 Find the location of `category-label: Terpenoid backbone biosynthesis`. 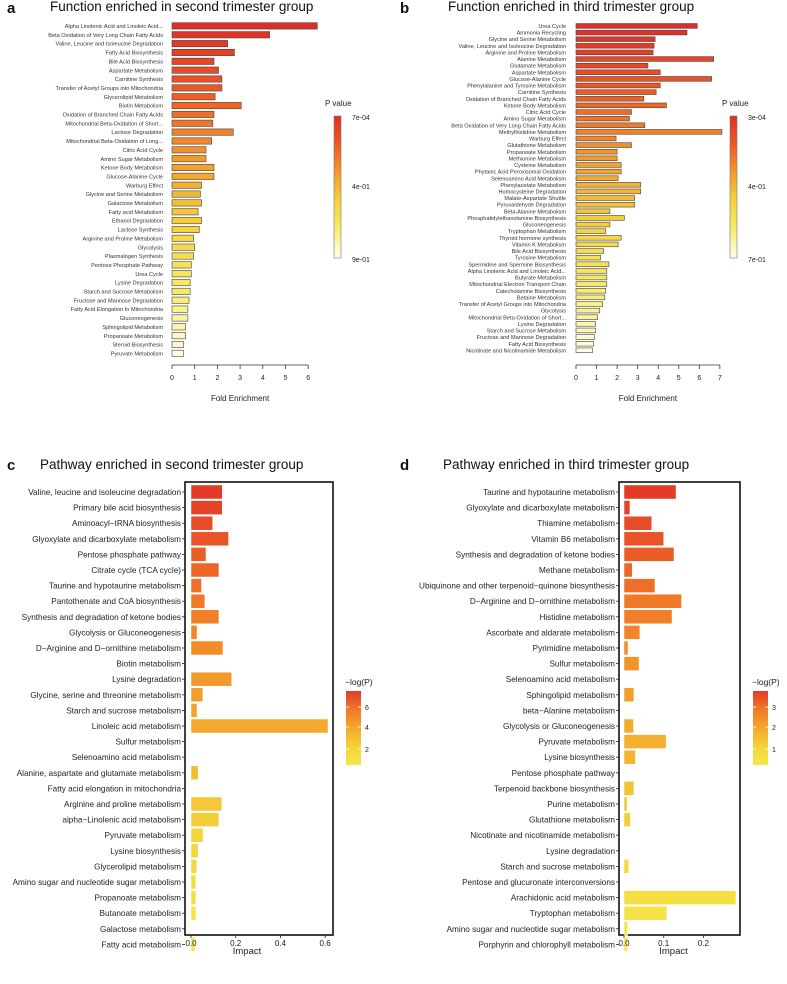

category-label: Terpenoid backbone biosynthesis is located at coordinates (554, 788).